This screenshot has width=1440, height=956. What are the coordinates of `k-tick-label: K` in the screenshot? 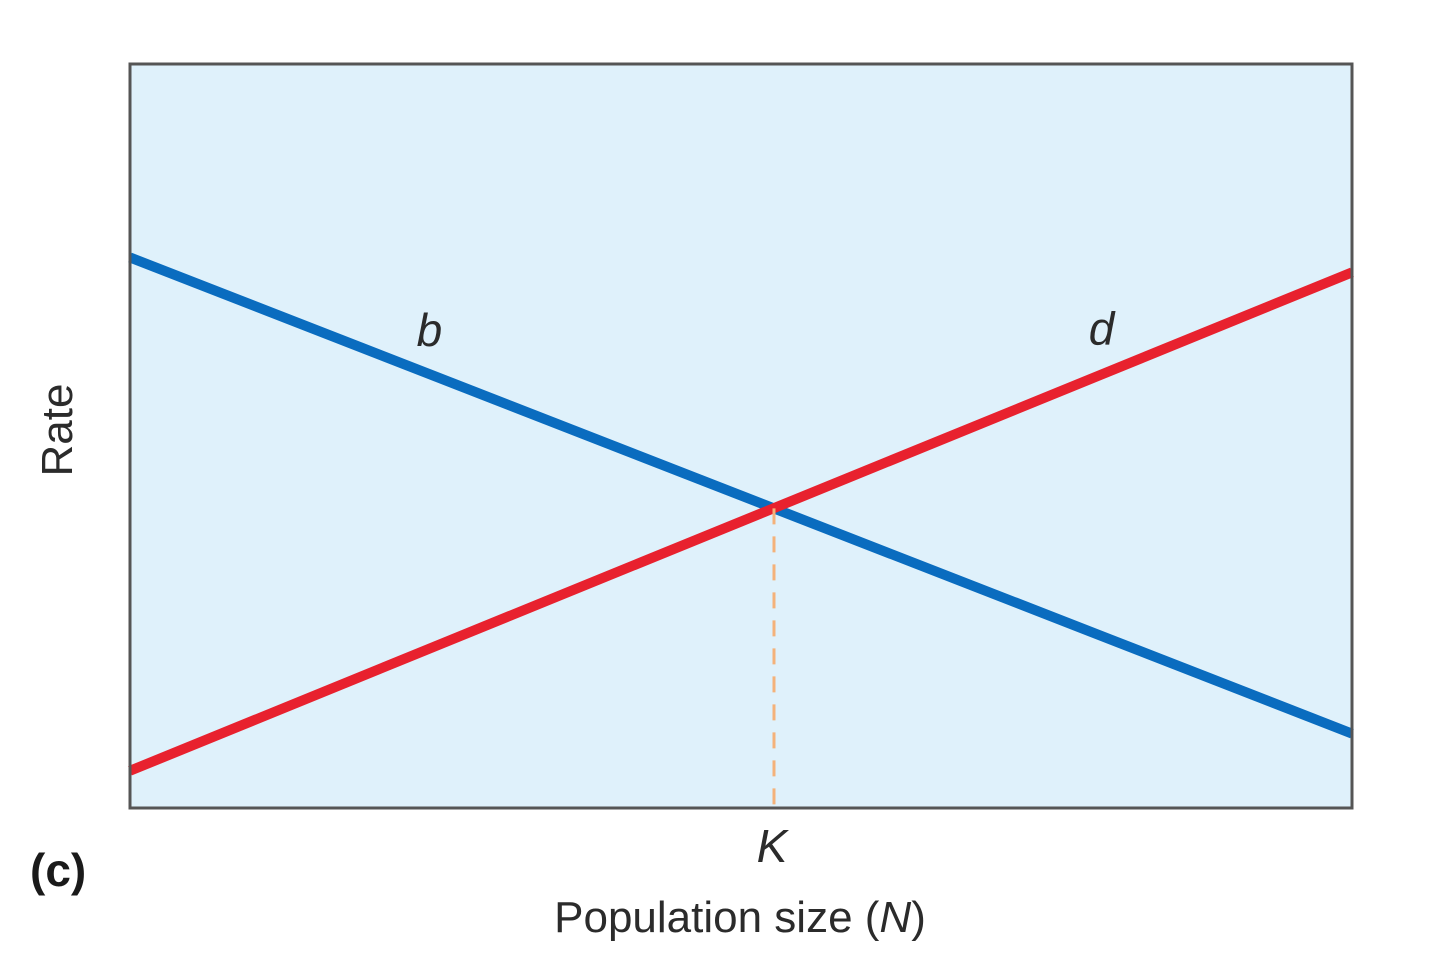 It's located at (773, 846).